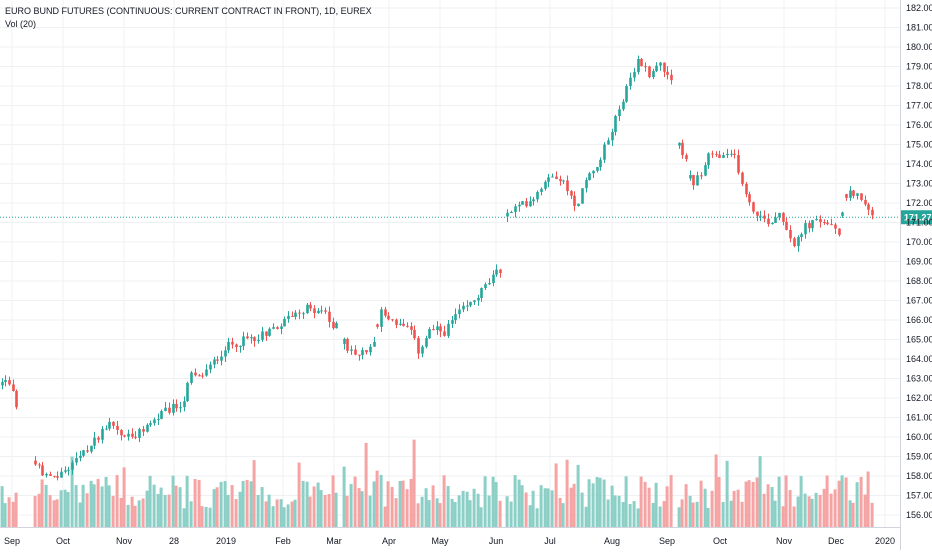 The width and height of the screenshot is (932, 555). Describe the element at coordinates (919, 184) in the screenshot. I see `y-tick-label: 173.00` at that location.